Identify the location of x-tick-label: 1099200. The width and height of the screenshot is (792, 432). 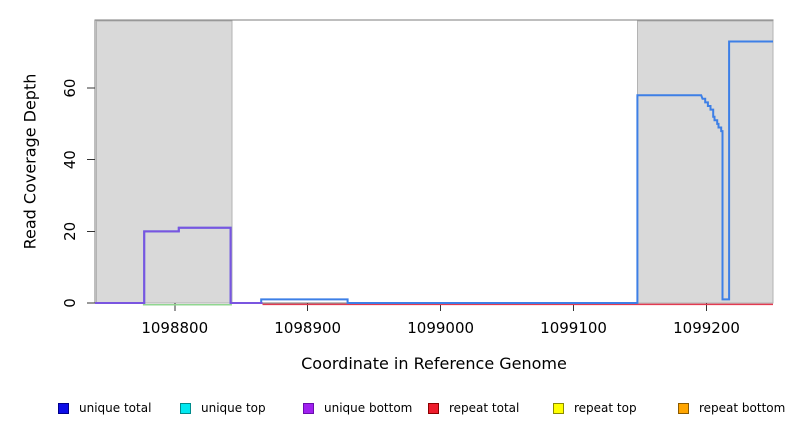
(706, 328).